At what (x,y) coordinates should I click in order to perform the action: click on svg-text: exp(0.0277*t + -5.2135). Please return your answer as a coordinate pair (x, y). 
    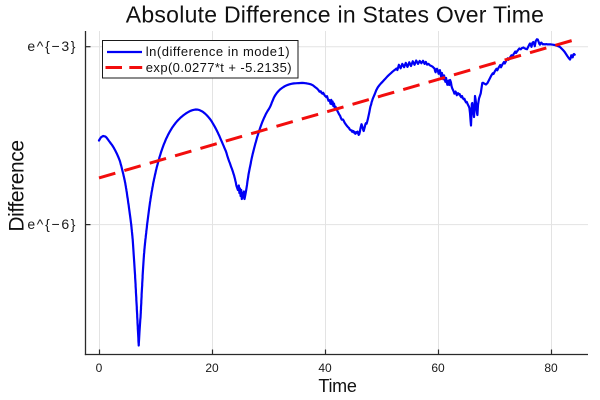
    Looking at the image, I should click on (219, 67).